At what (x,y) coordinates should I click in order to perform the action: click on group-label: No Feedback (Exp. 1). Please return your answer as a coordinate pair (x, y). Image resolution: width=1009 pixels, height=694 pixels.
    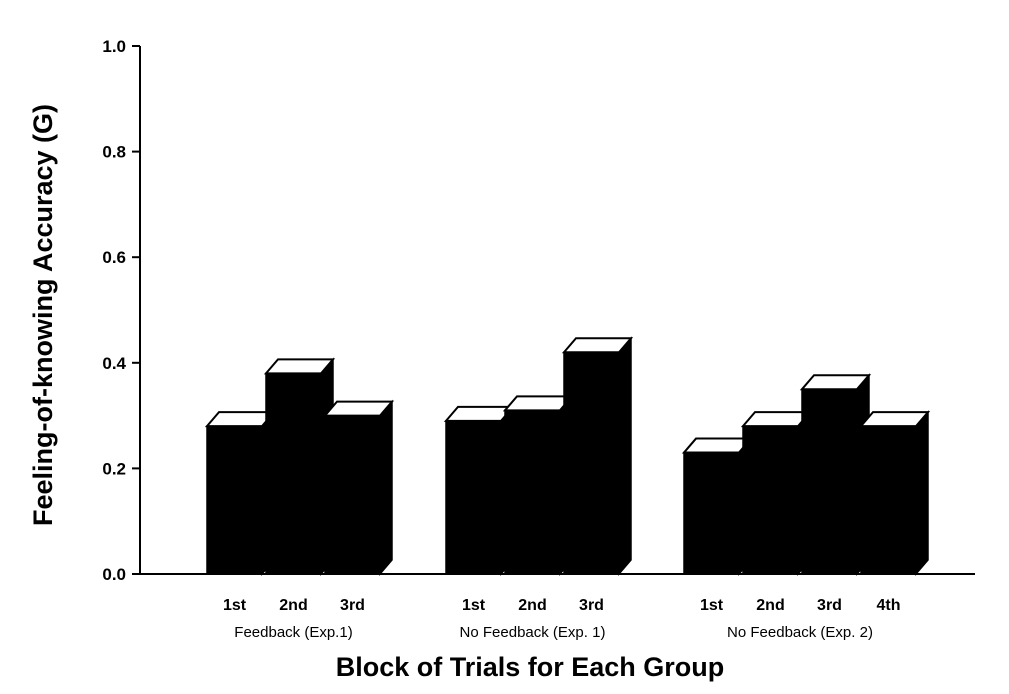
    Looking at the image, I should click on (533, 632).